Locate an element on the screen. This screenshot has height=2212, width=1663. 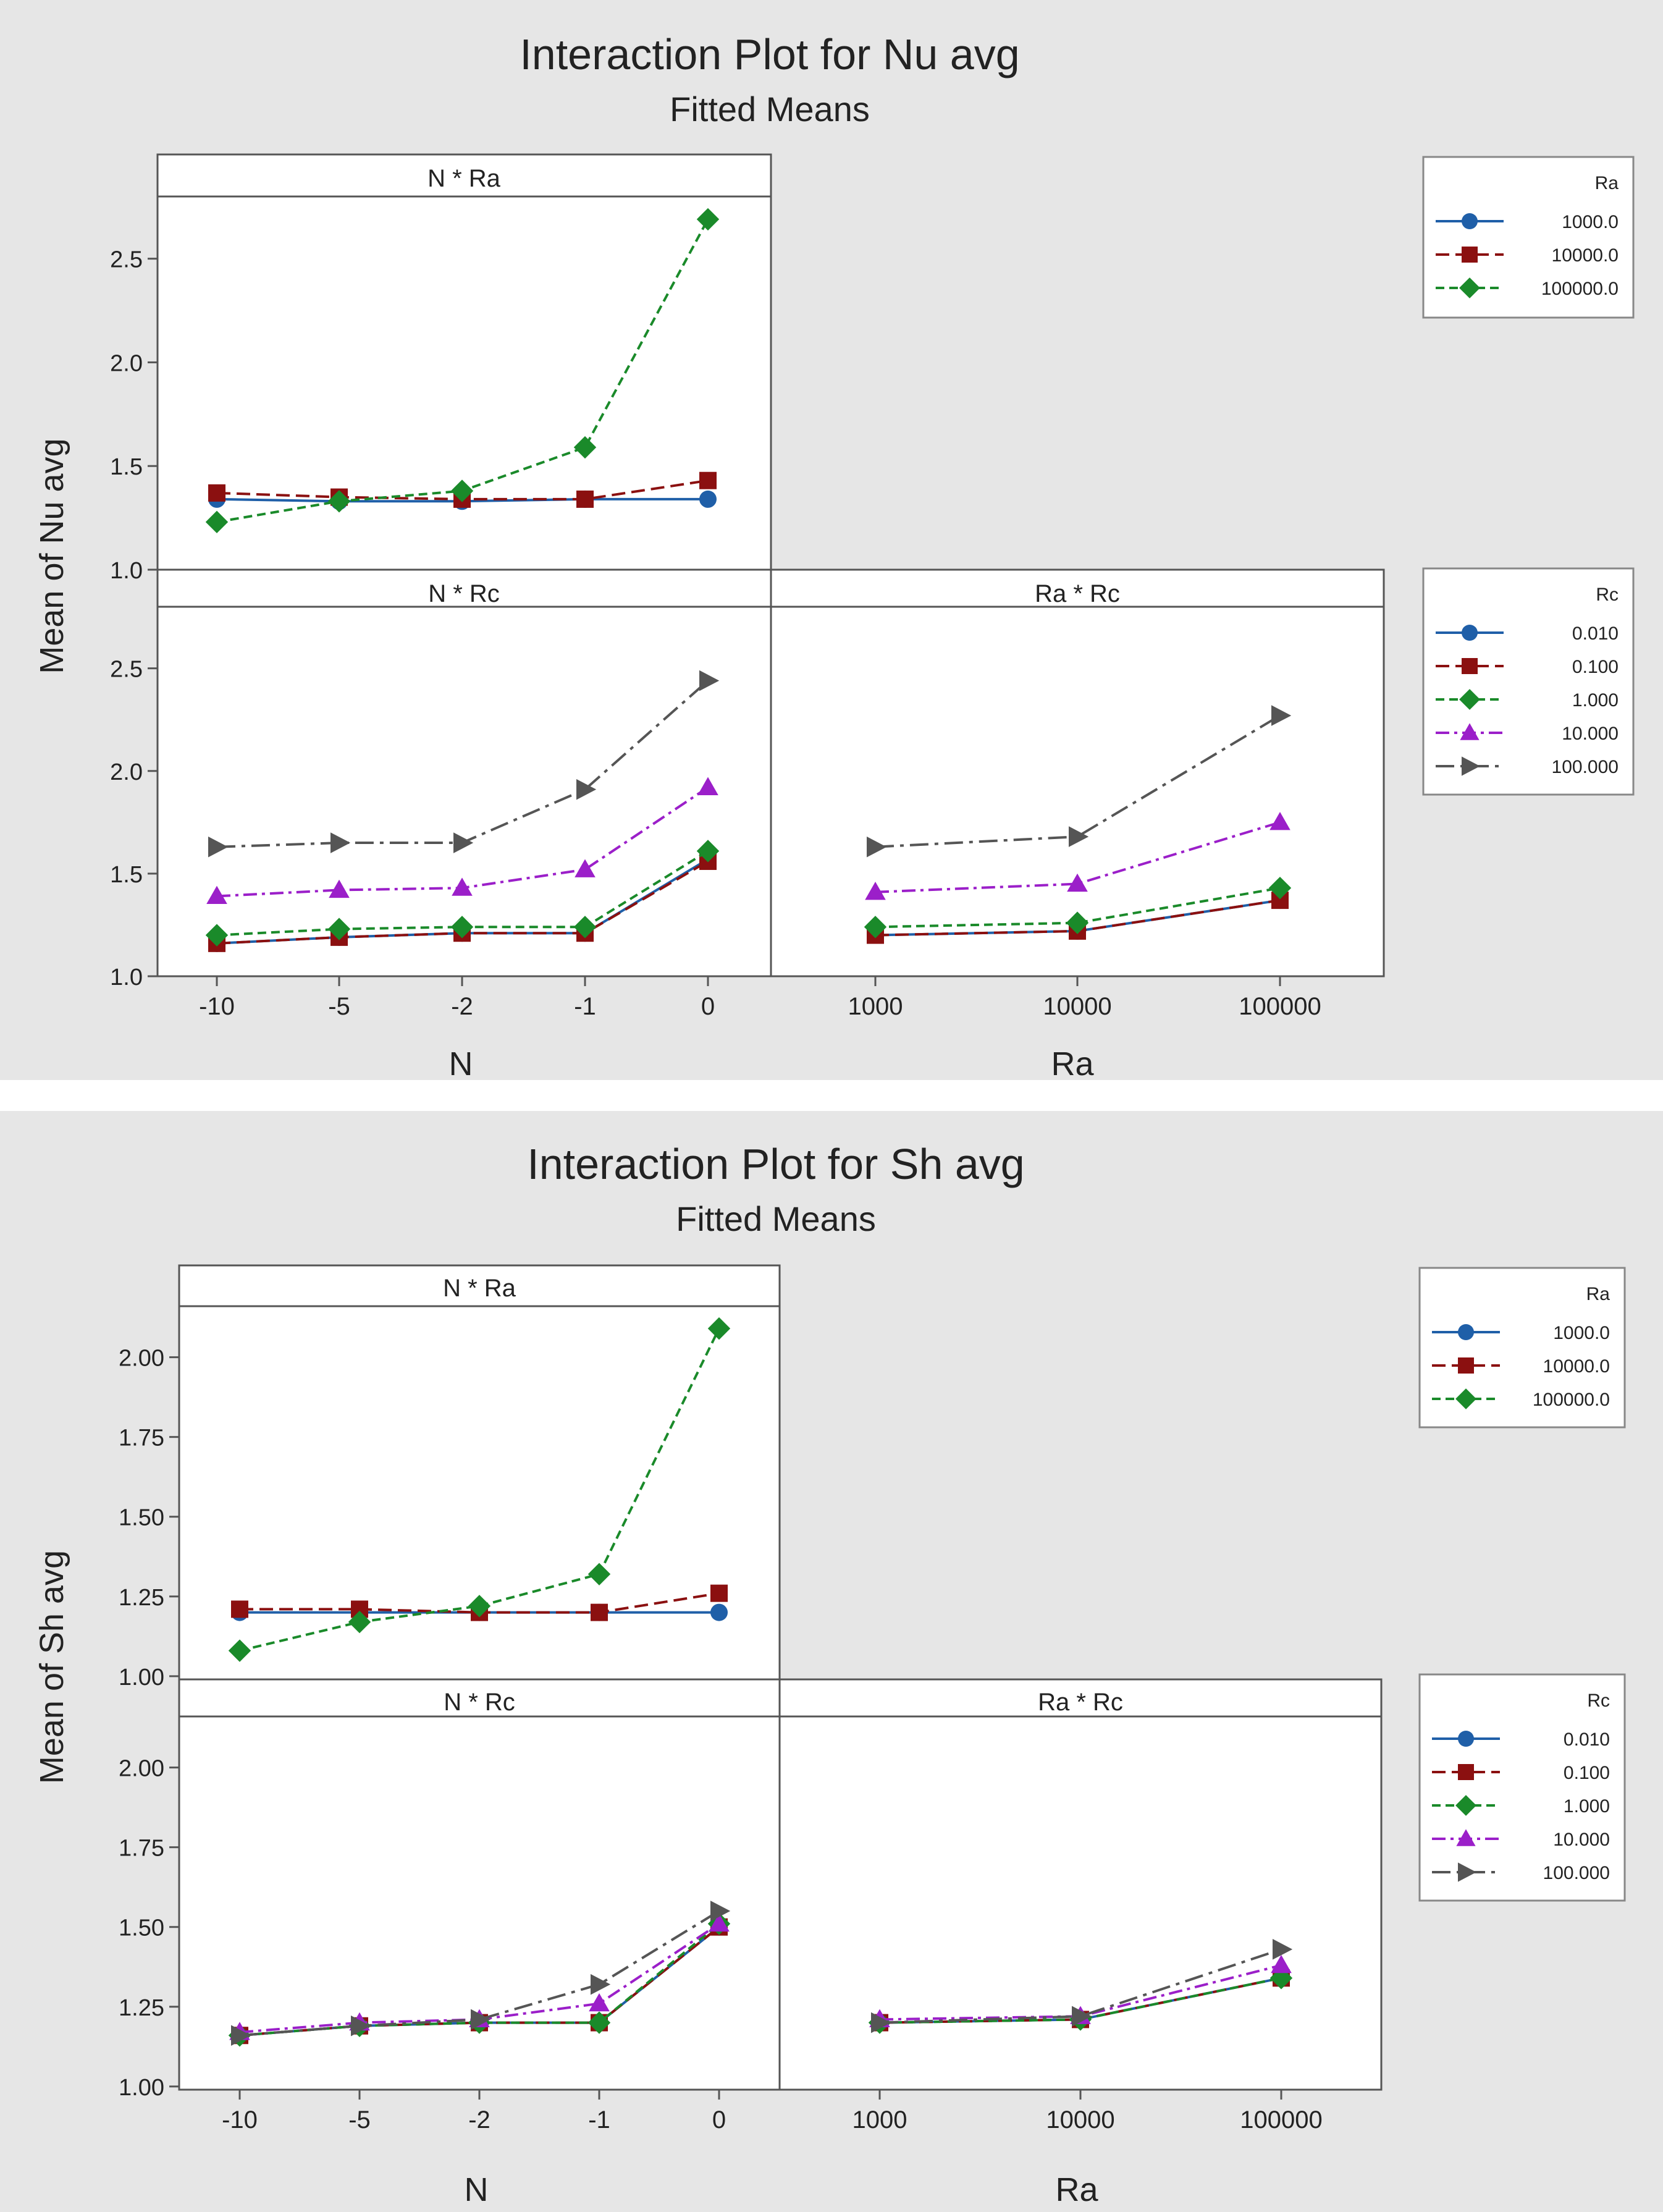
x-tick-label: -10 is located at coordinates (217, 1006).